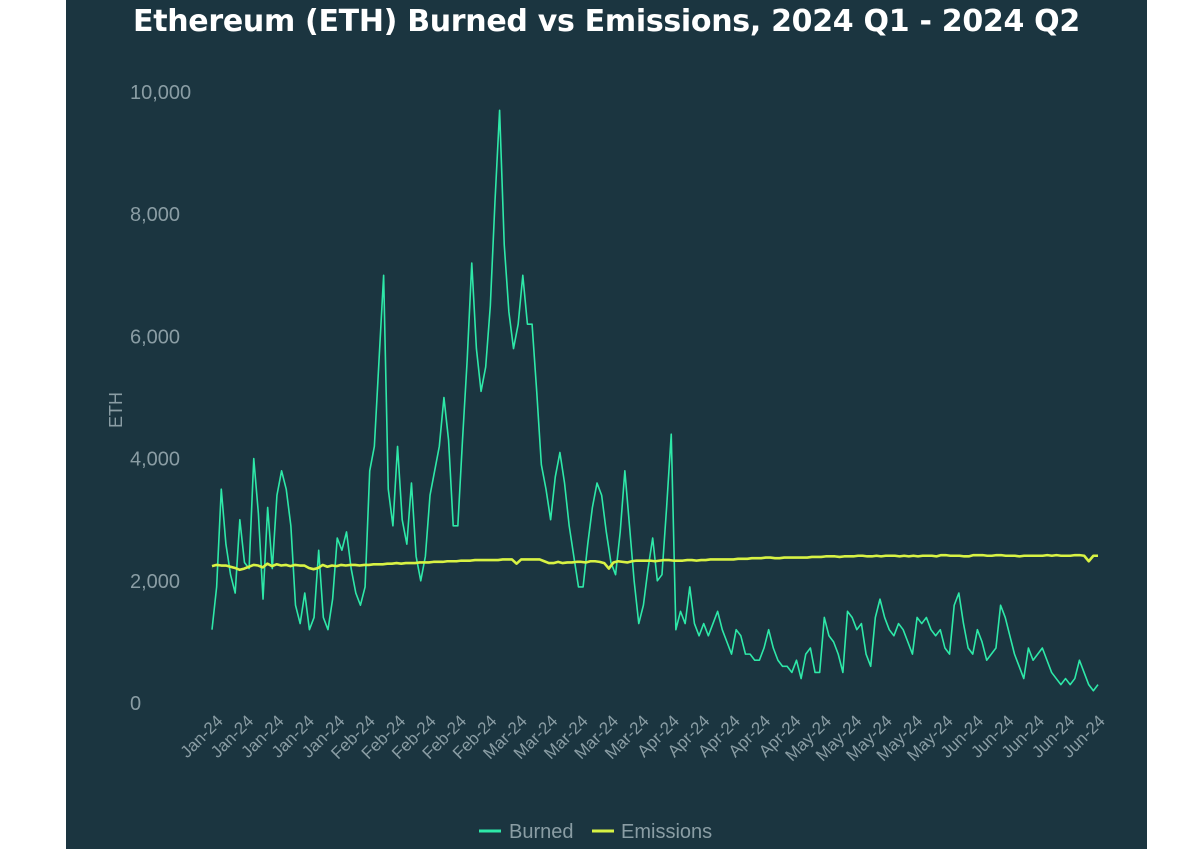  I want to click on y-tick-label: 4,000, so click(155, 460).